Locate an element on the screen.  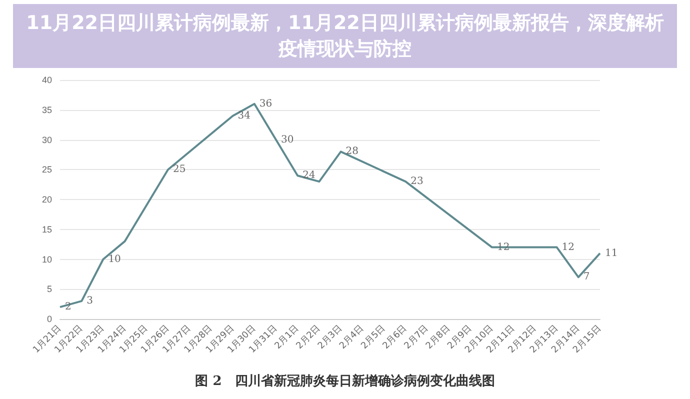
y-tick-label: 35 is located at coordinates (47, 109).